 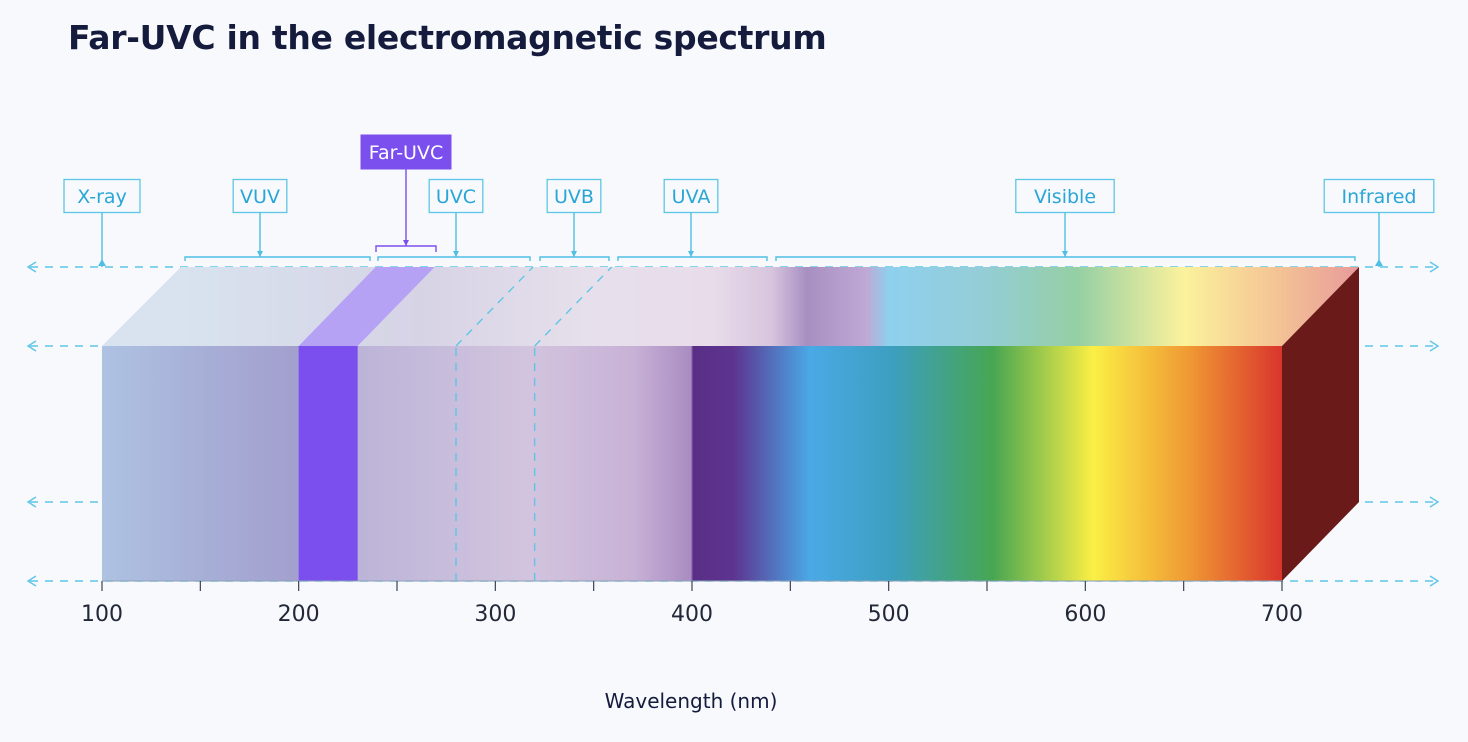 I want to click on label-box-visible, so click(x=1065, y=196).